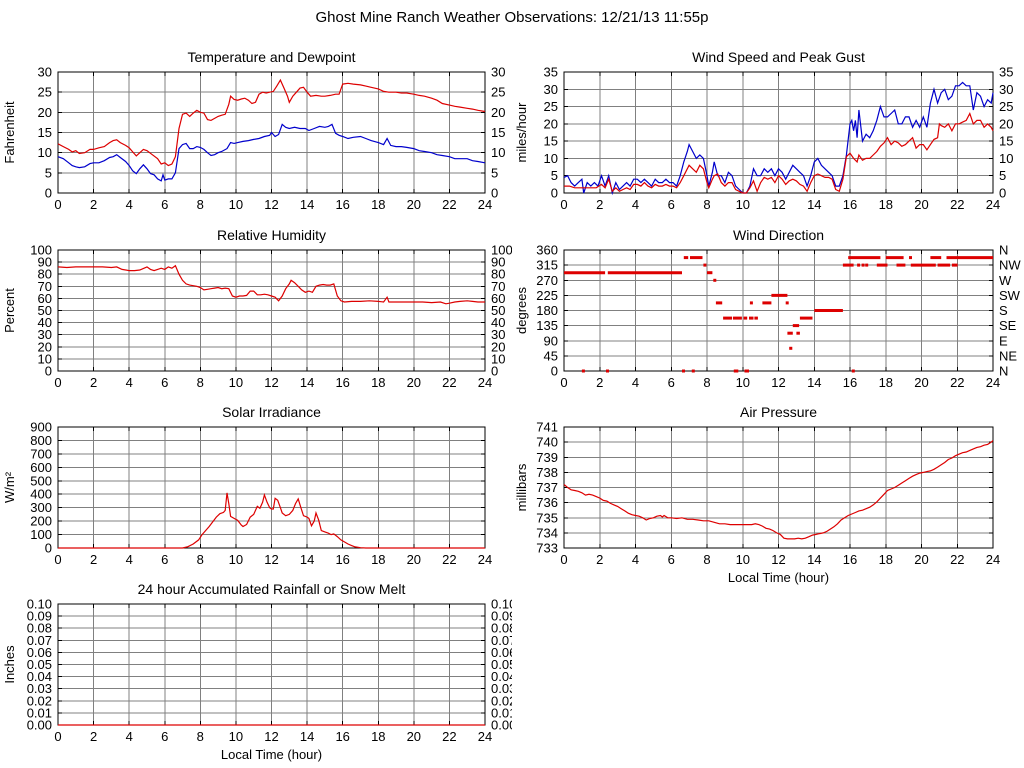 The height and width of the screenshot is (768, 1024). Describe the element at coordinates (41, 494) in the screenshot. I see `y-tick-label: 400` at that location.